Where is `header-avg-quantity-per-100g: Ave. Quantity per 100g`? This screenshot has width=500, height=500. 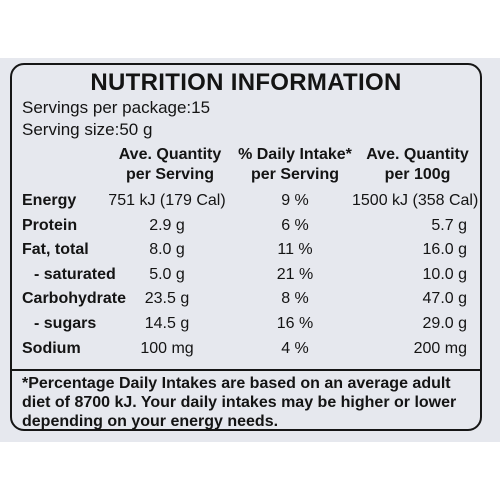 header-avg-quantity-per-100g: Ave. Quantity per 100g is located at coordinates (417, 165).